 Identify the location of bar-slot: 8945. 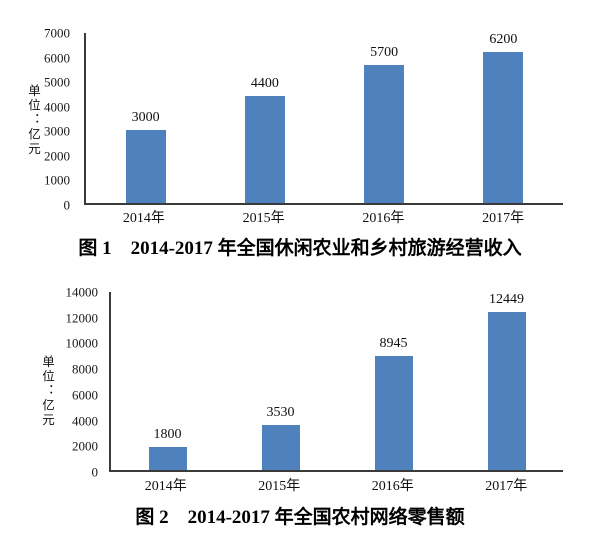
(393, 381).